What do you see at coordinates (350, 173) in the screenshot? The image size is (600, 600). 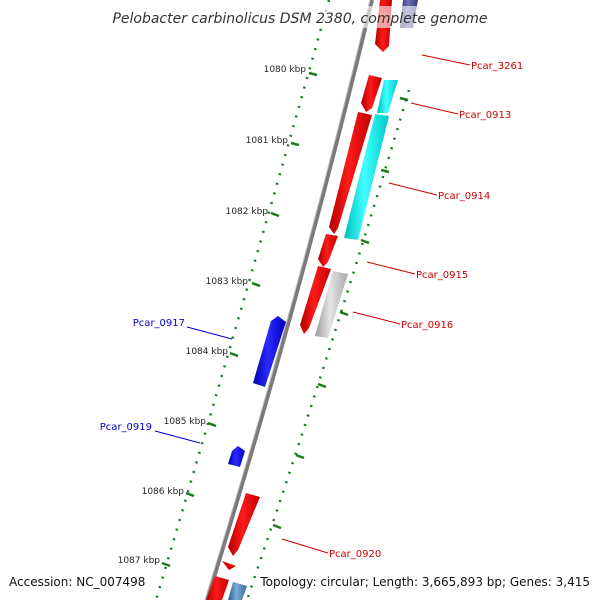 I see `gene-pcar-0914-red-feature` at bounding box center [350, 173].